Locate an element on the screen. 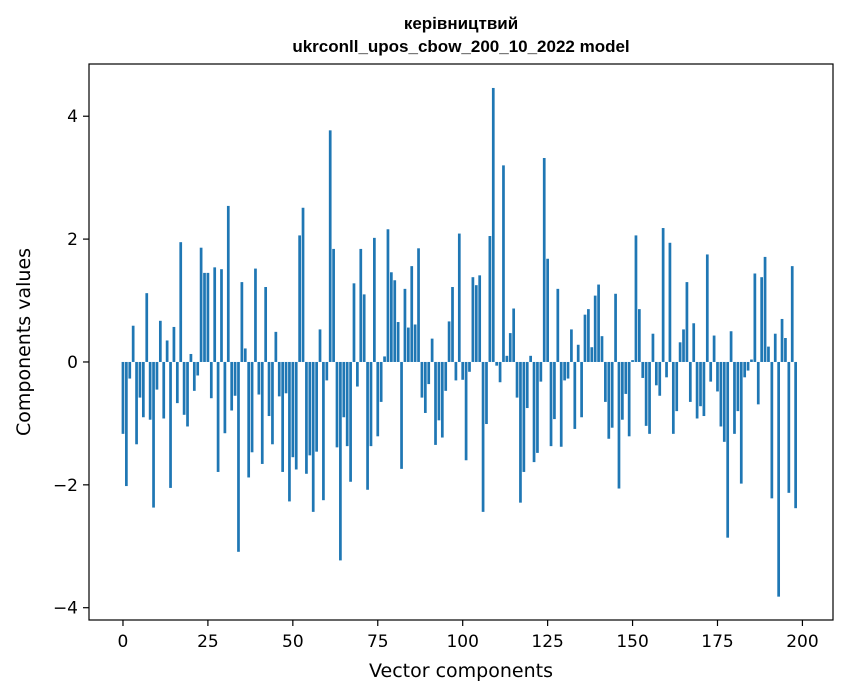 The width and height of the screenshot is (847, 696). chart-title: керівництвий is located at coordinates (461, 23).